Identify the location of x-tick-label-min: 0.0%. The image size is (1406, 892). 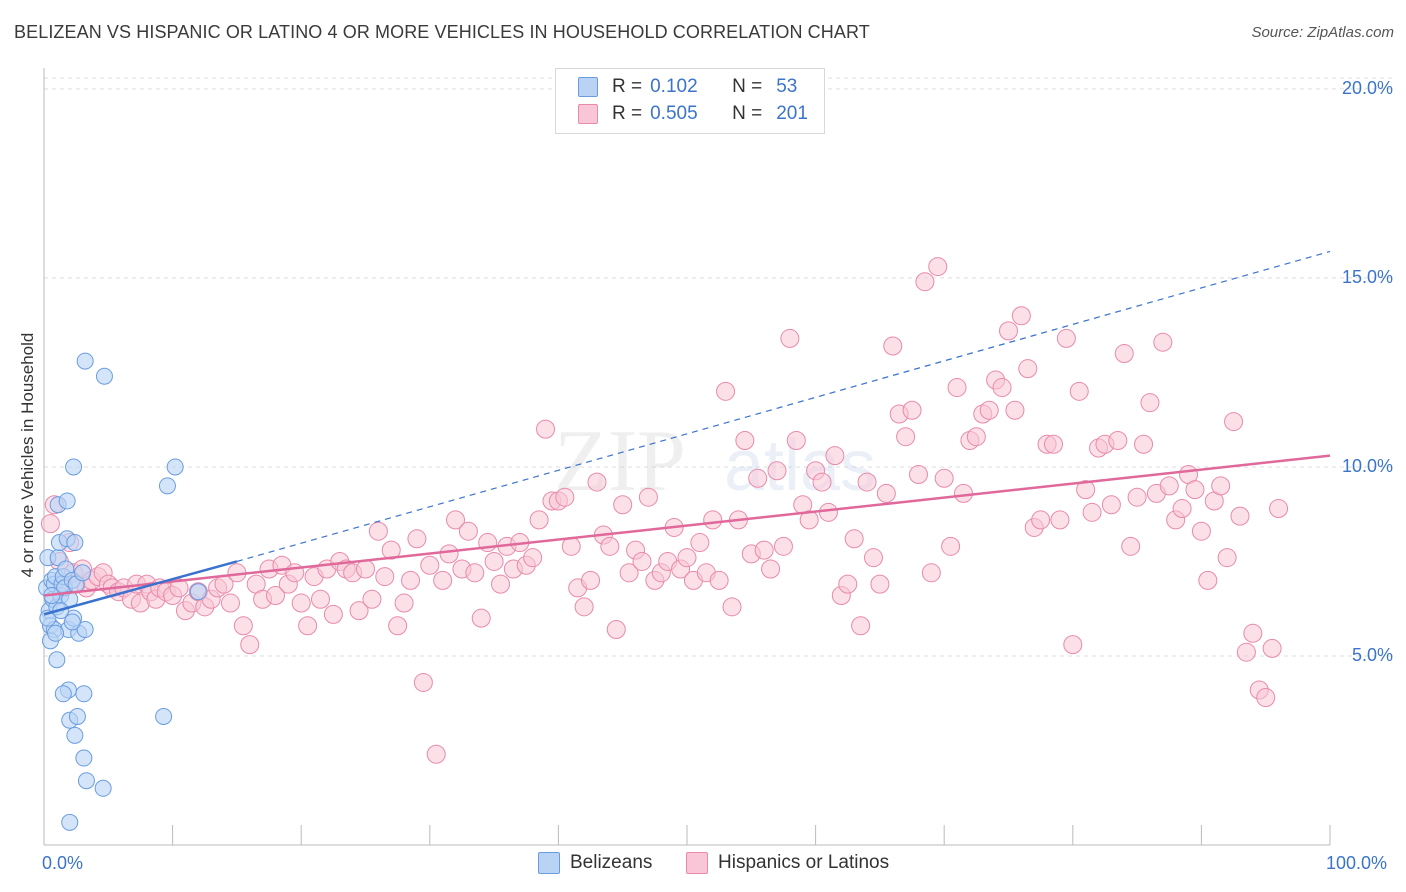
(63, 863).